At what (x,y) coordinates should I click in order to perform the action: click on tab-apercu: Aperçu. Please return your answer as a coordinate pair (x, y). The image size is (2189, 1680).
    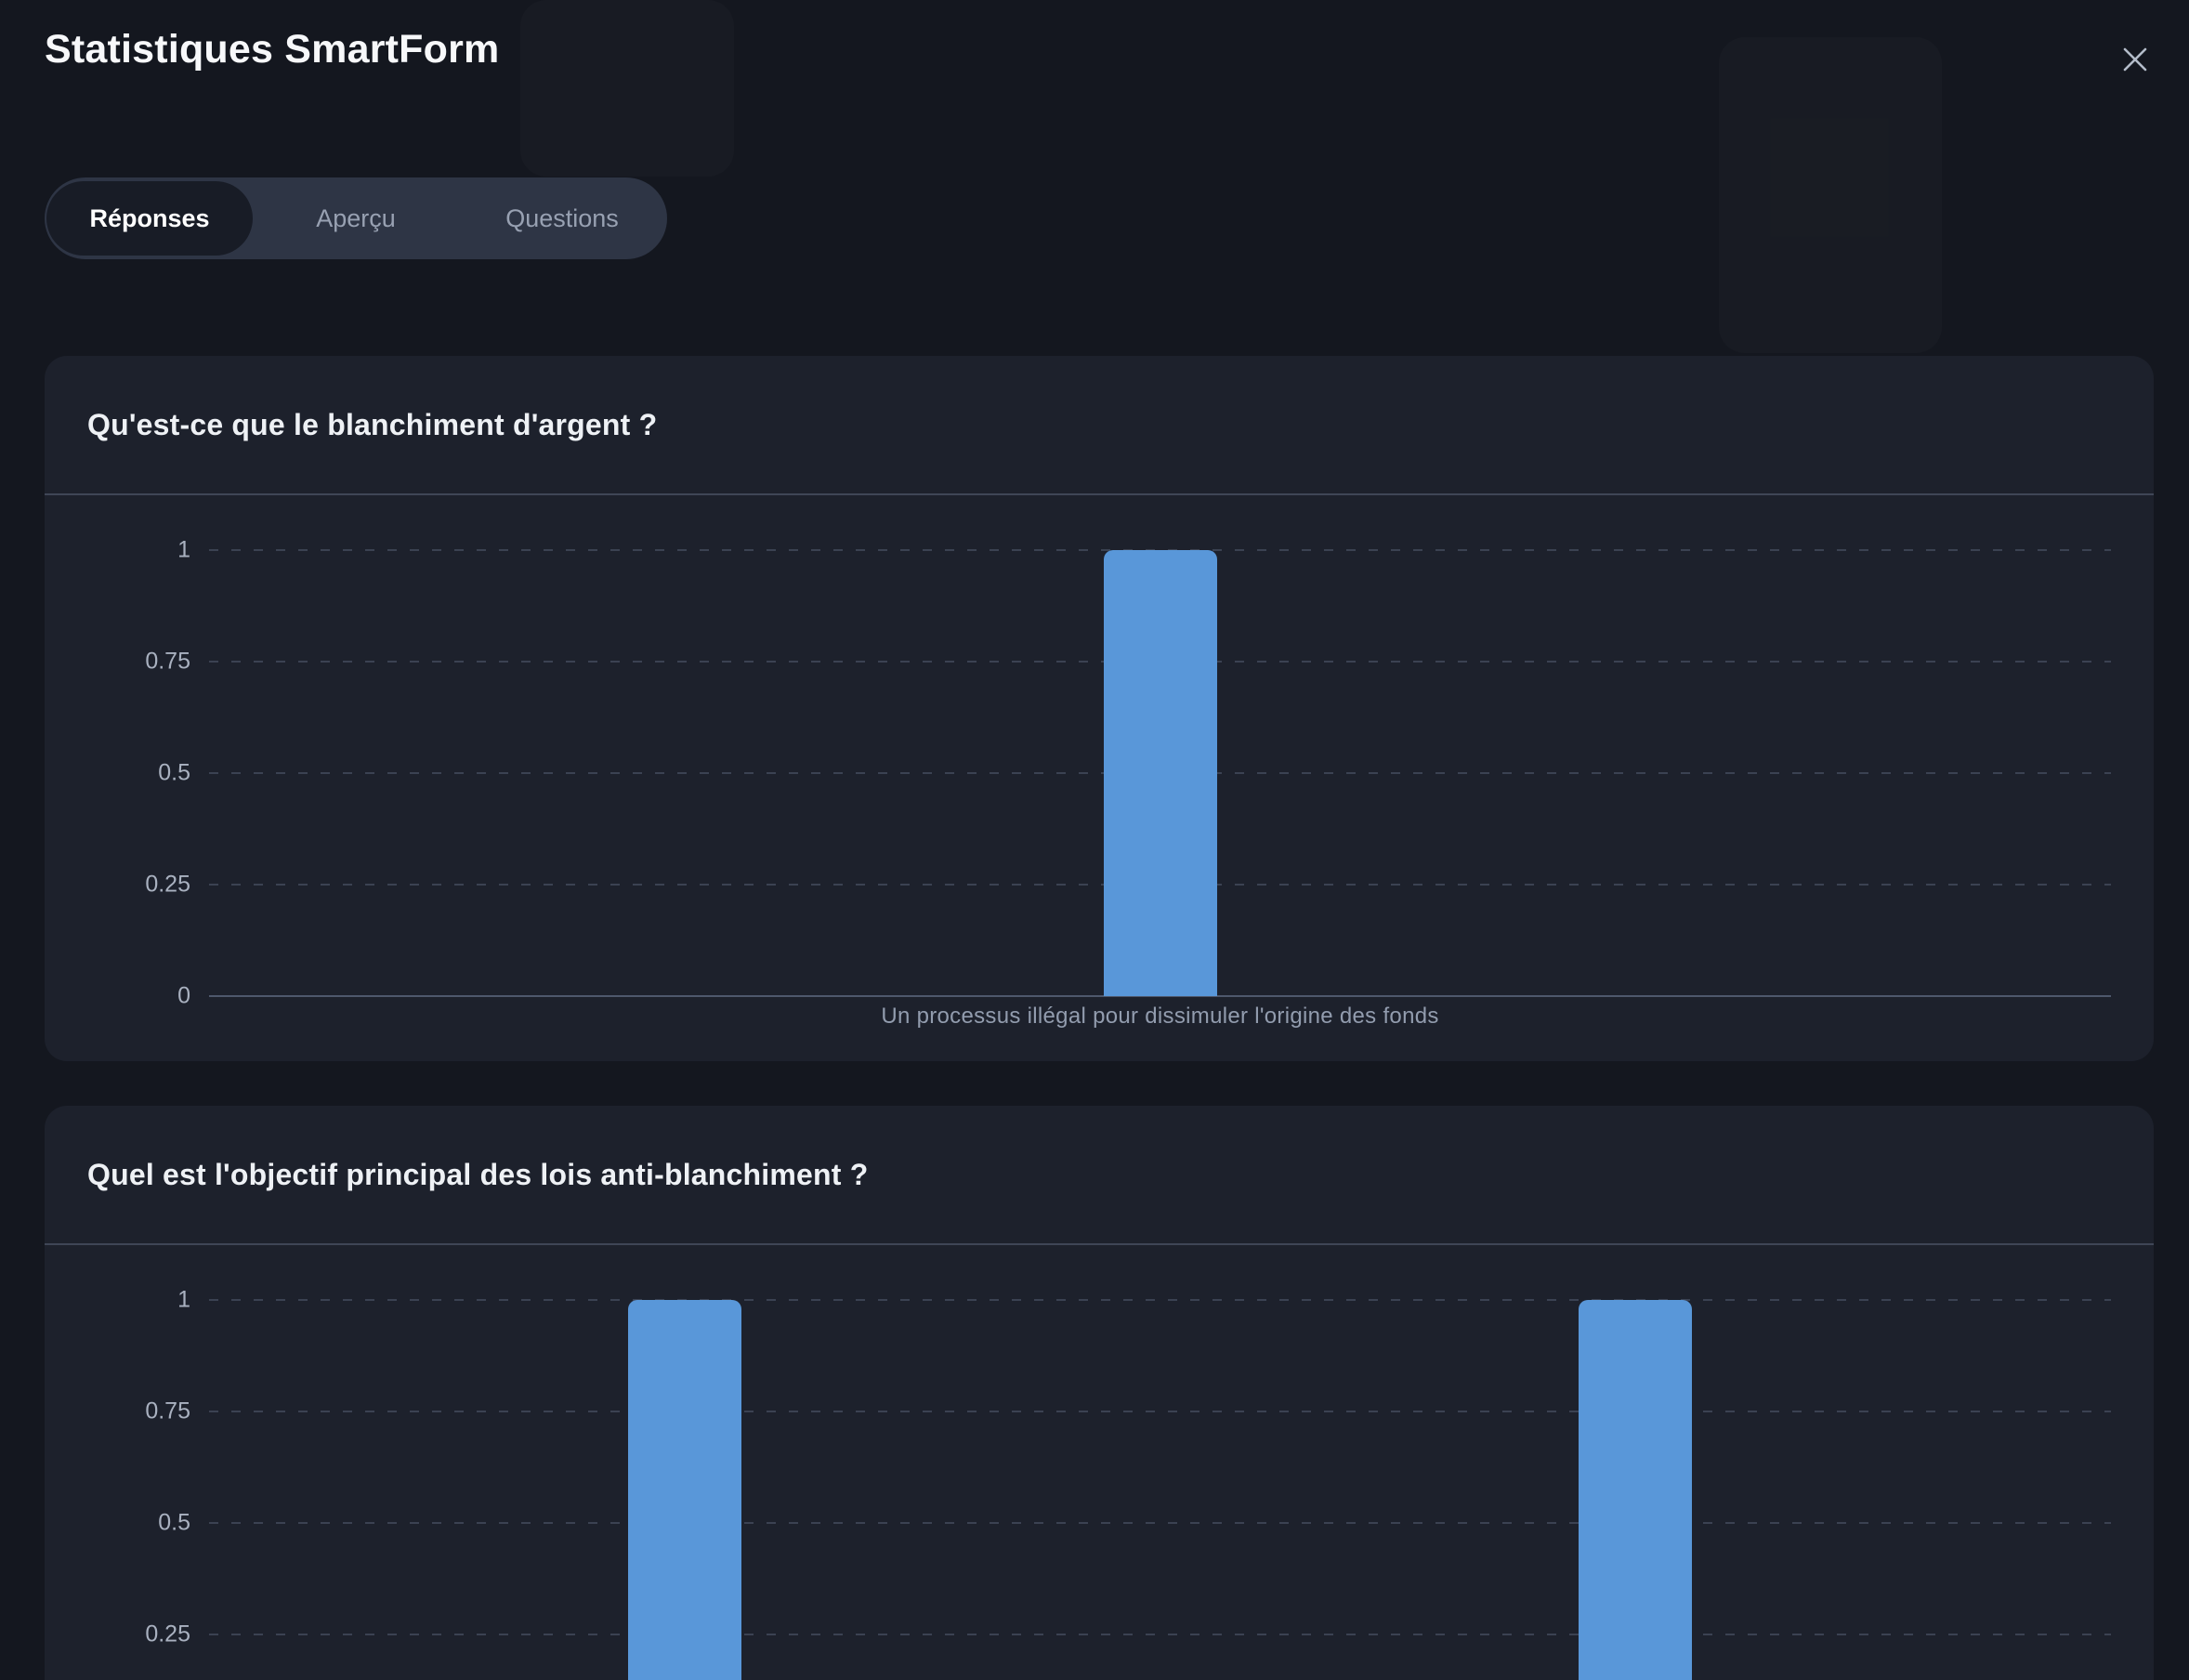
    Looking at the image, I should click on (356, 218).